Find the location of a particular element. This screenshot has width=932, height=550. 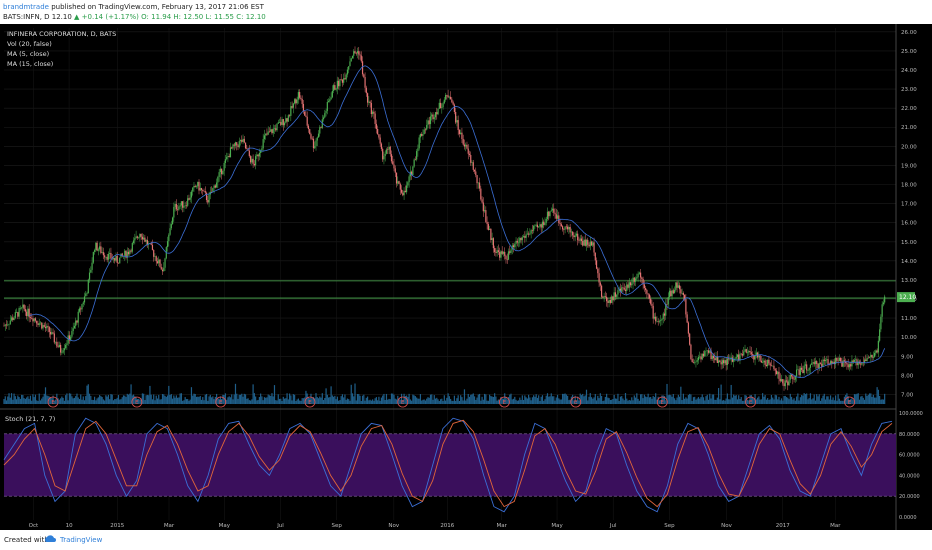

tradingview-link: TradingView is located at coordinates (81, 540).